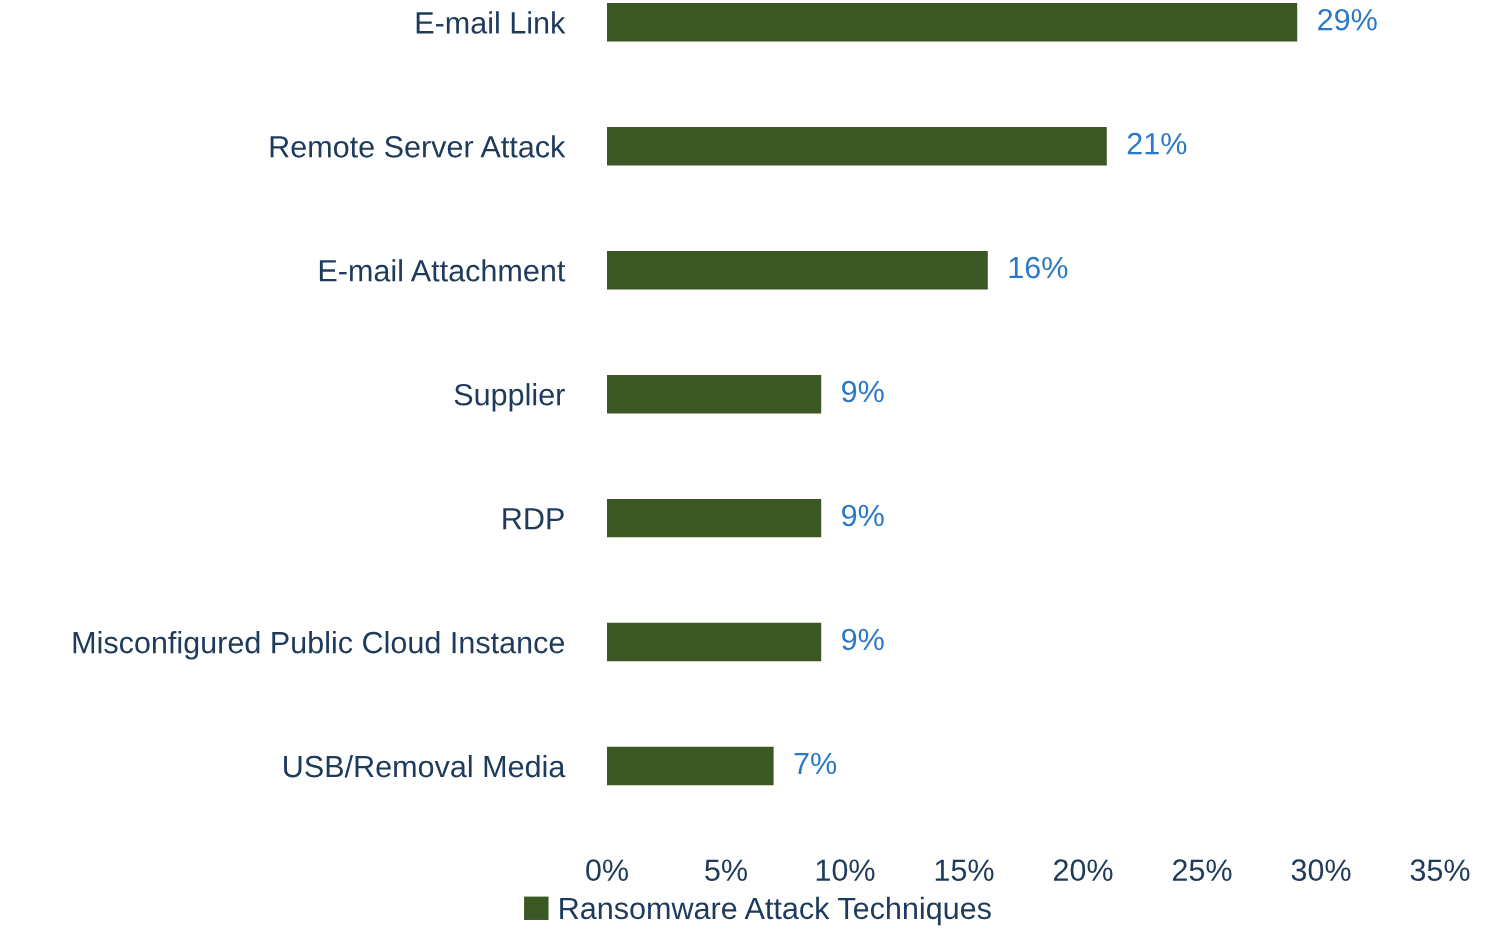  I want to click on x-tick-label: 35%, so click(1440, 870).